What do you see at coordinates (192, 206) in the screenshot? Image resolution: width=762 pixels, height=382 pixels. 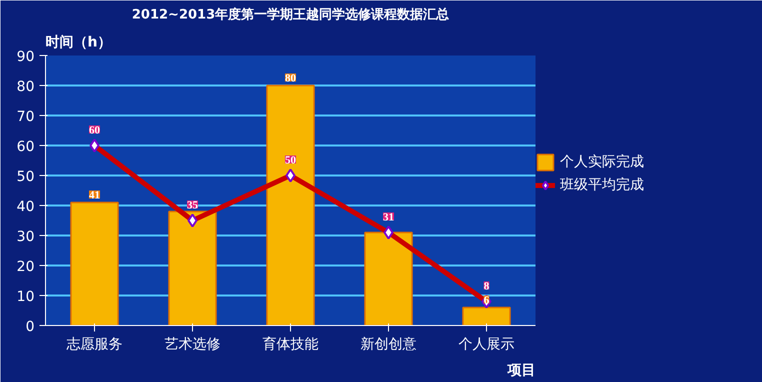 I see `data-label: 35` at bounding box center [192, 206].